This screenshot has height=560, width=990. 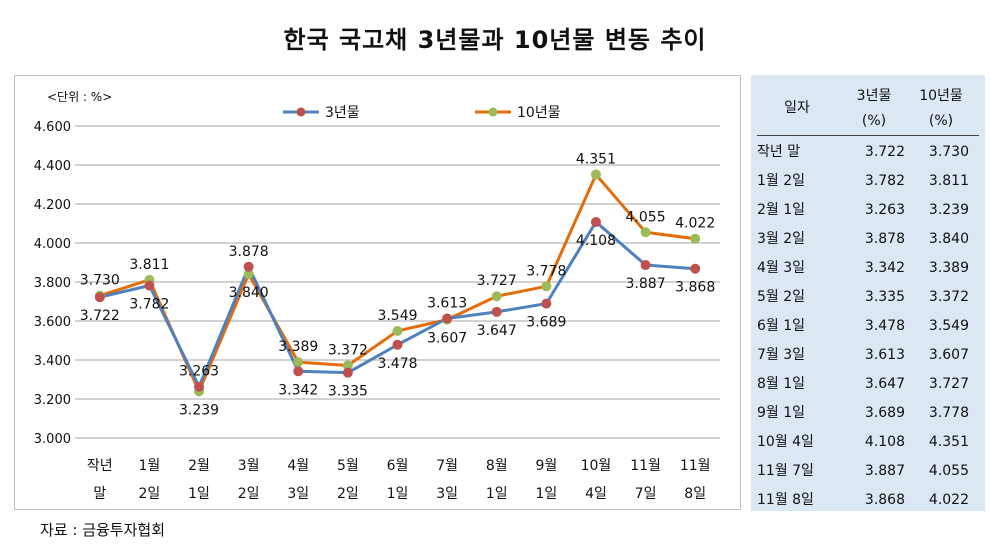 I want to click on header-date: 일자, so click(x=797, y=108).